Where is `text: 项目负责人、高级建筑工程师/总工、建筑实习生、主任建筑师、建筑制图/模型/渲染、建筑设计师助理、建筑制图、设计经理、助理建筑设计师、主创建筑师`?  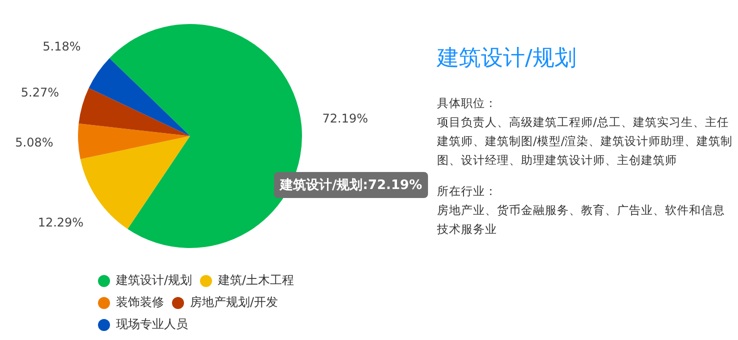 text: 项目负责人、高级建筑工程师/总工、建筑实习生、主任建筑师、建筑制图/模型/渲染、建筑设计师助理、建筑制图、设计经理、助理建筑设计师、主创建筑师 is located at coordinates (585, 141).